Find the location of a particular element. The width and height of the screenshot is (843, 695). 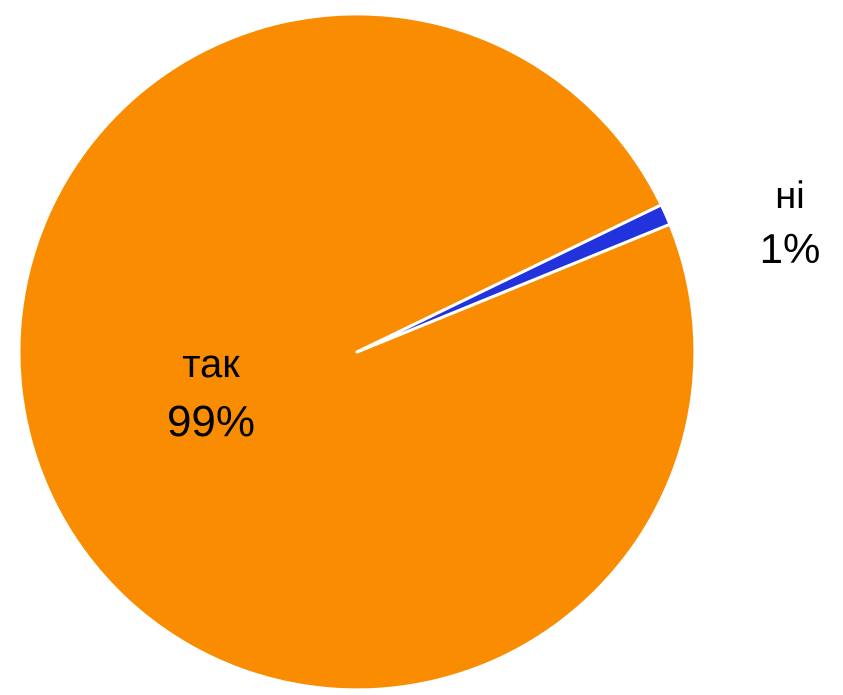

pie-slice-ni is located at coordinates (513, 278).